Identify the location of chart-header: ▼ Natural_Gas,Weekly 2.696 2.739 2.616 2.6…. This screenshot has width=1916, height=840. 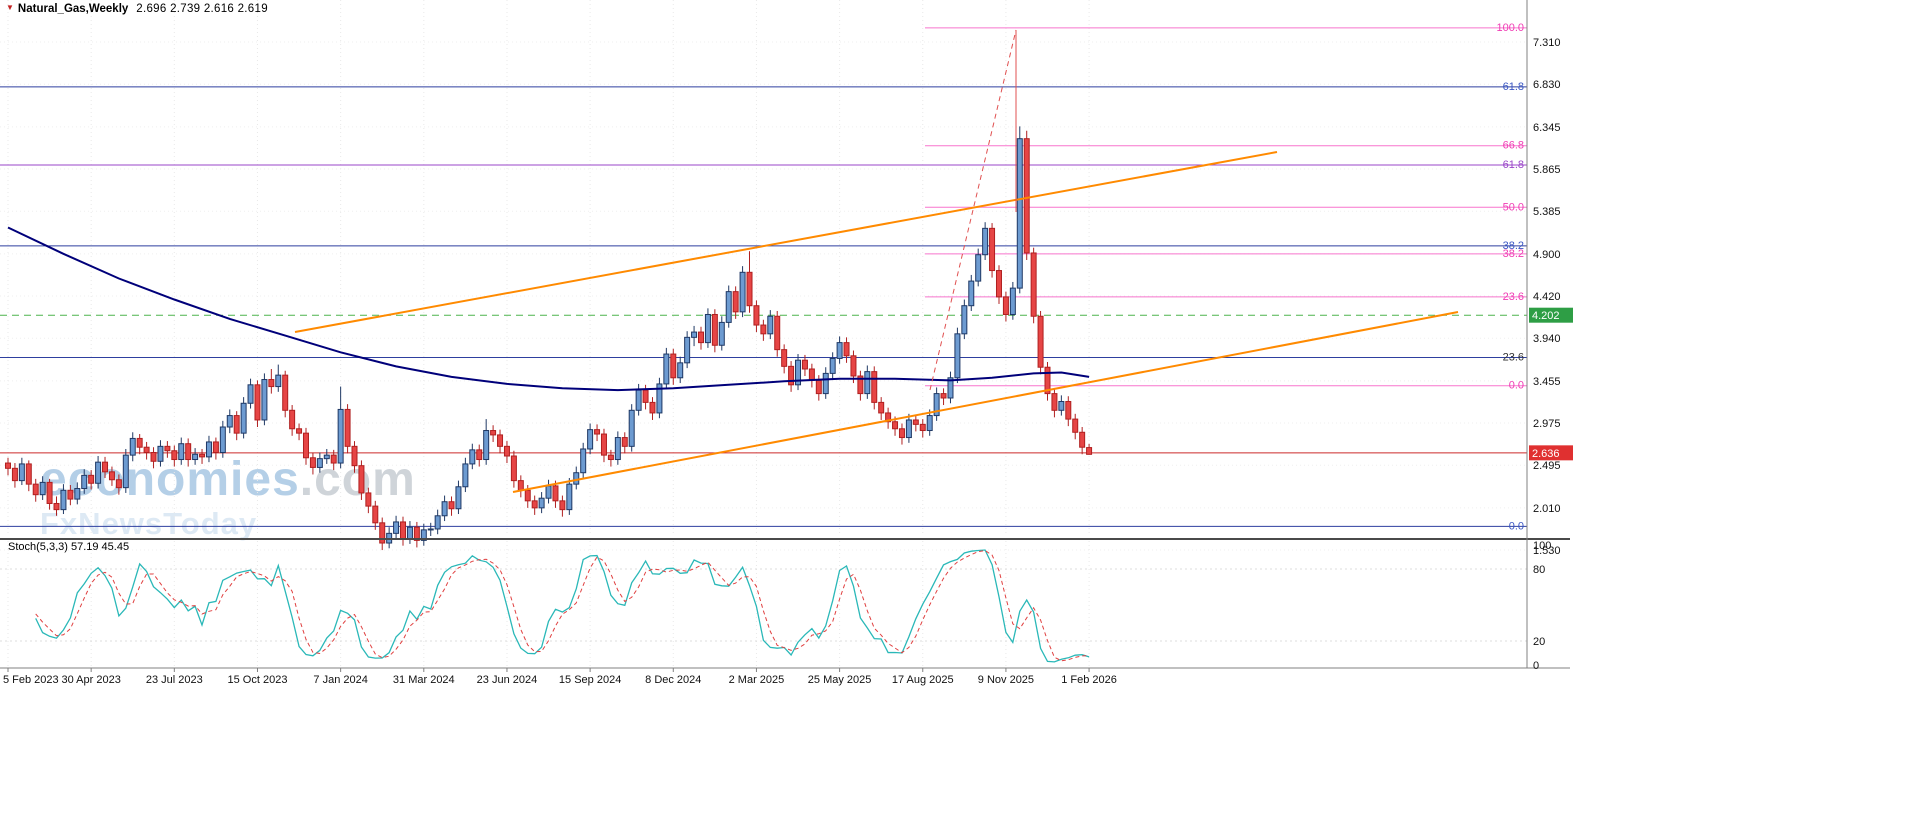
(137, 9).